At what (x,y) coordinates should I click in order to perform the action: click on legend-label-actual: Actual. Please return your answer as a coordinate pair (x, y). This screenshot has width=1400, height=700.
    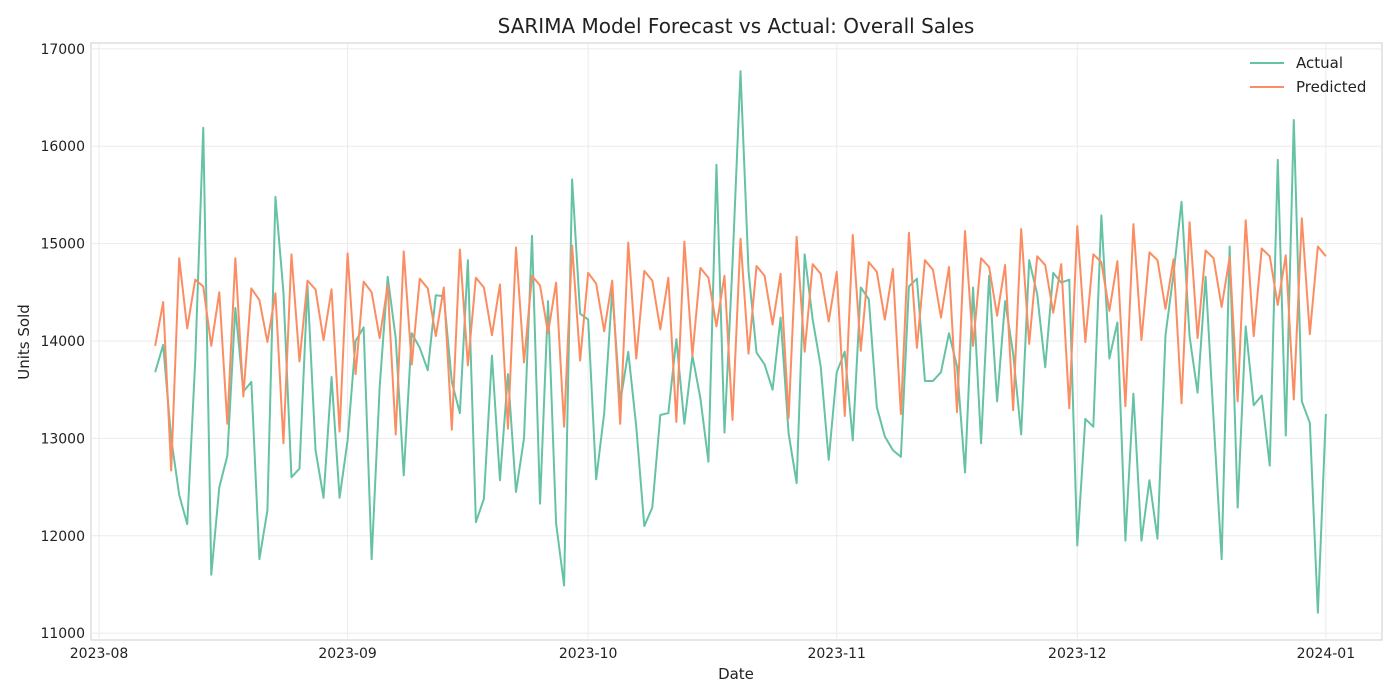
    Looking at the image, I should click on (1319, 63).